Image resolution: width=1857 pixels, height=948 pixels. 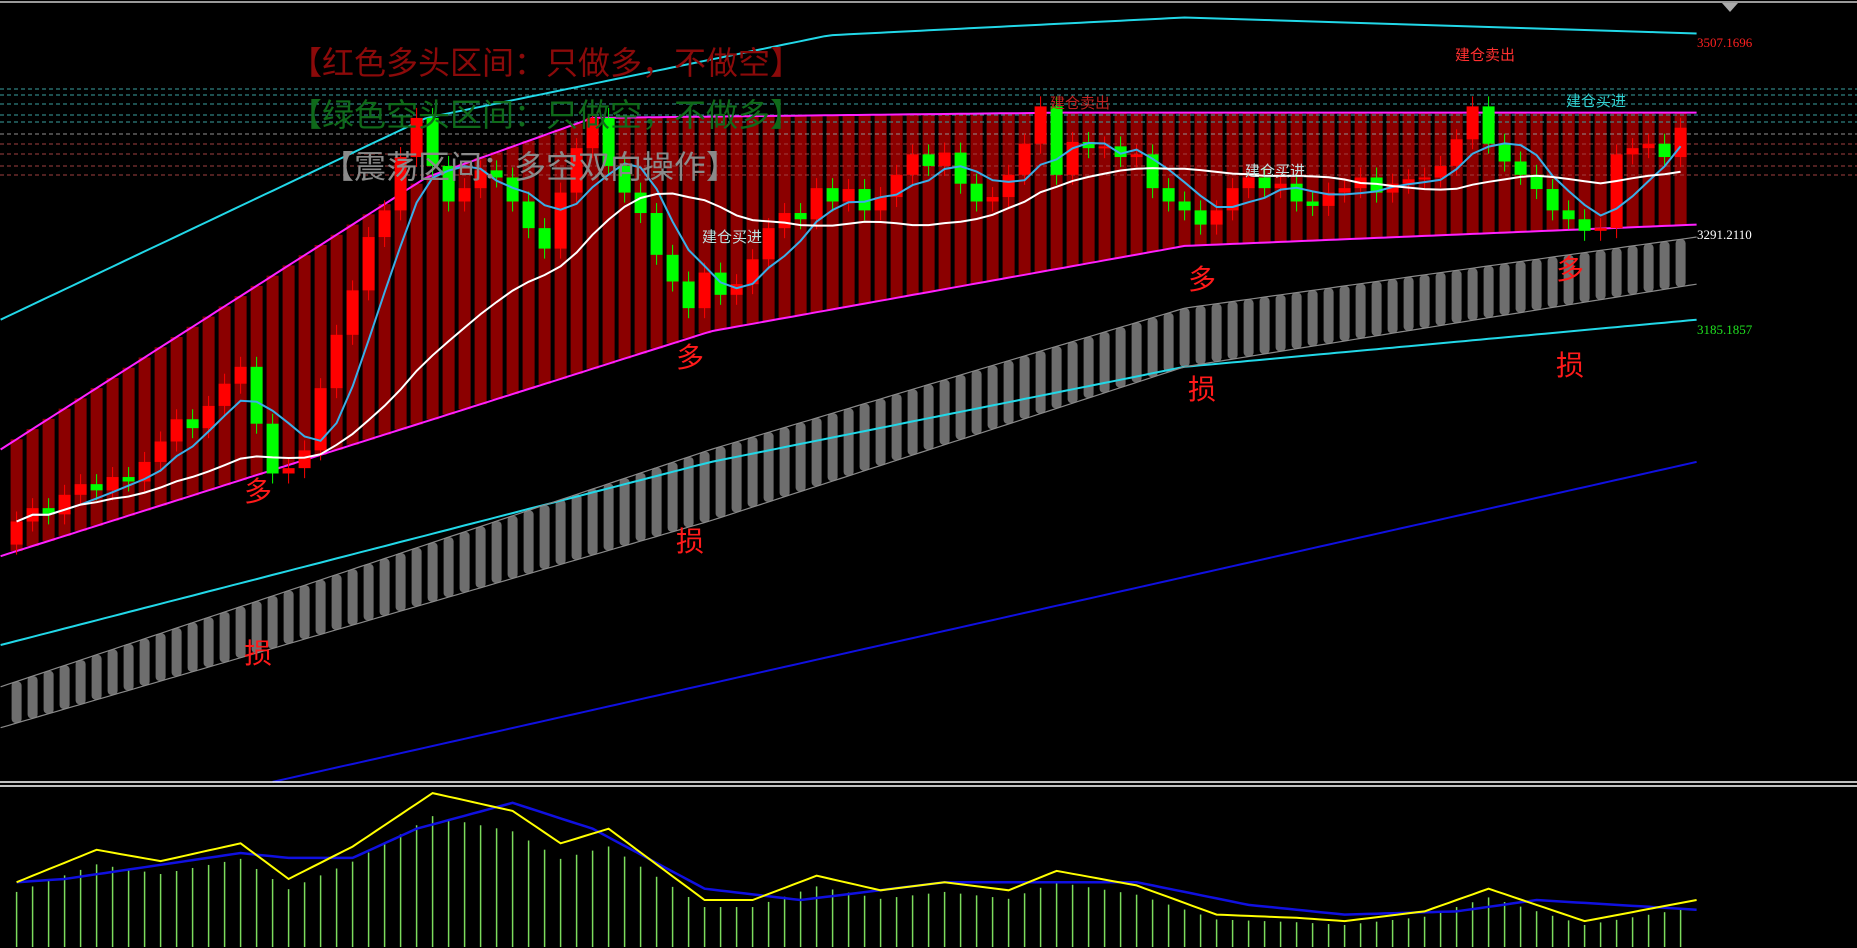 I want to click on bull-zone-text: 【红色多头区间：只做多，不做空】, so click(x=546, y=63).